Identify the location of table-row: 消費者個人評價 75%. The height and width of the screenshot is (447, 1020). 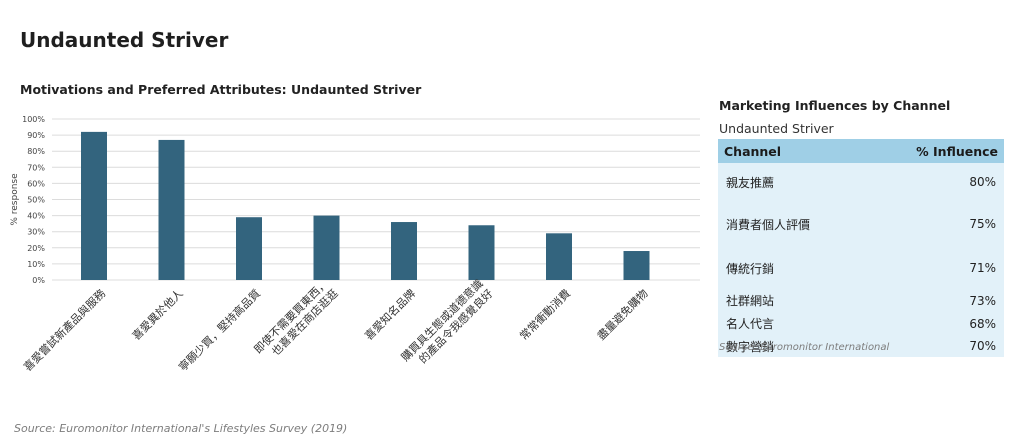
(861, 224).